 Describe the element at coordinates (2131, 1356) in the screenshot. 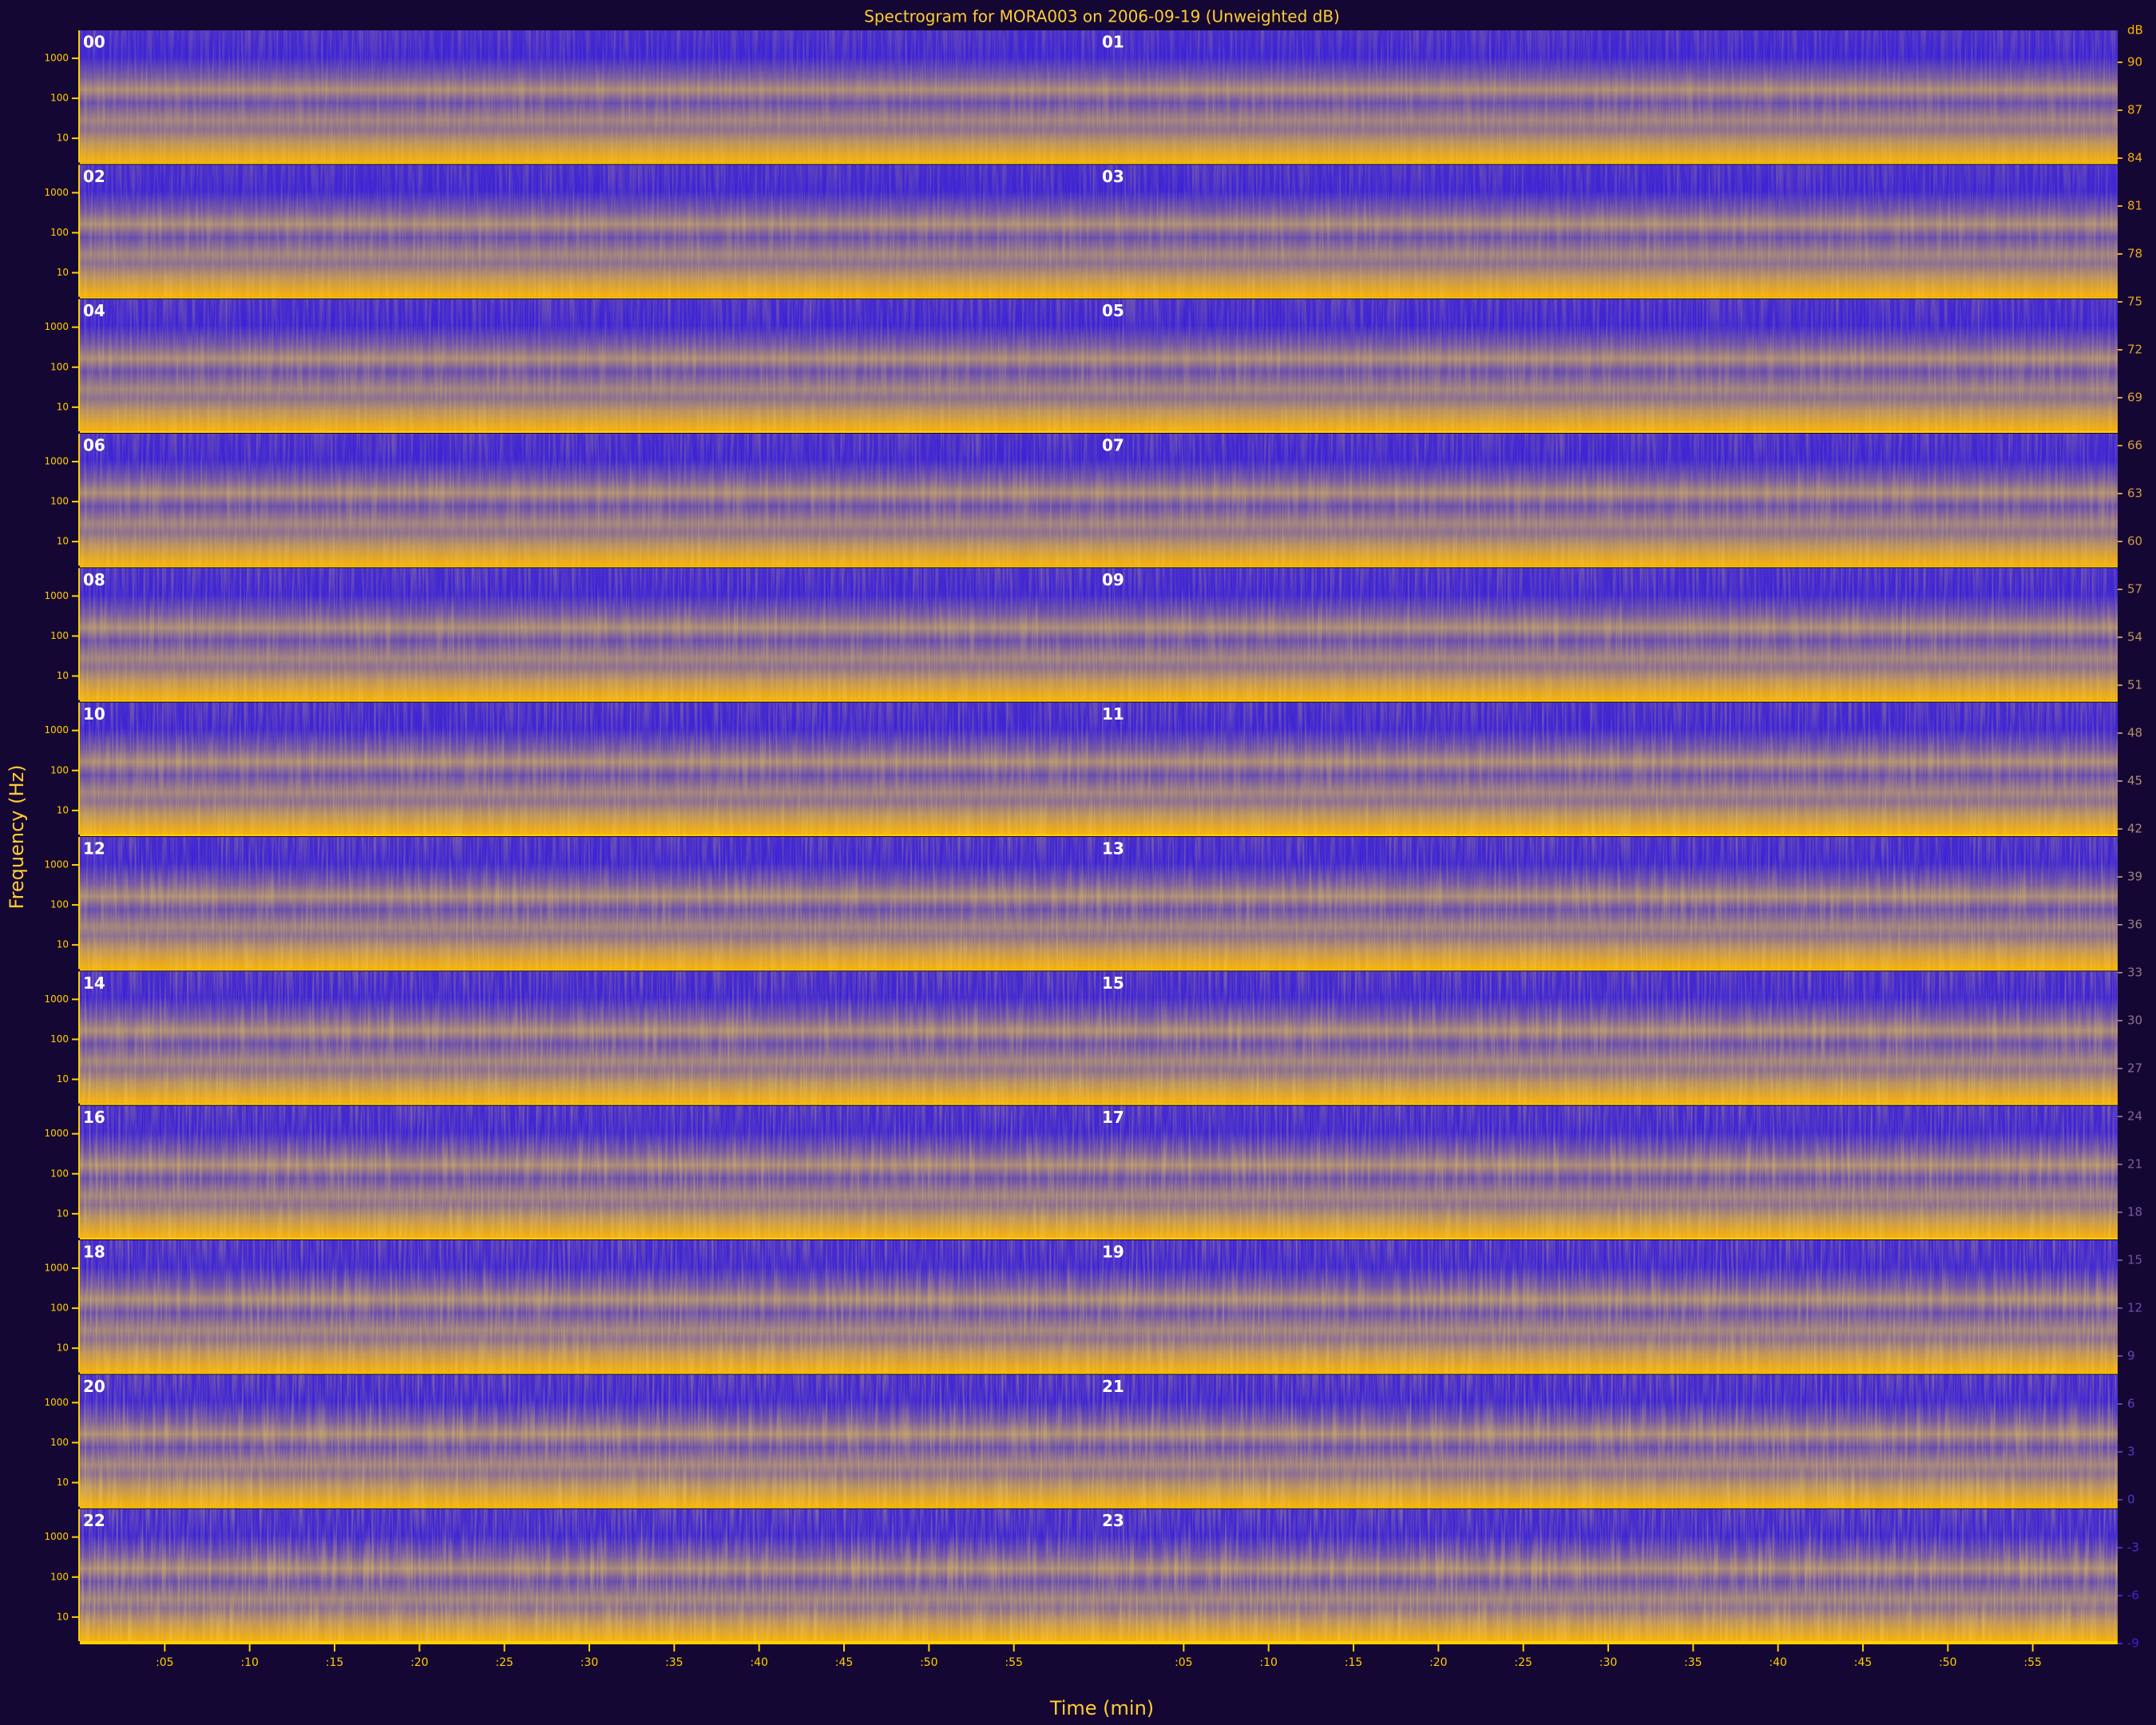

I see `colorbar-tick-label: 9` at that location.